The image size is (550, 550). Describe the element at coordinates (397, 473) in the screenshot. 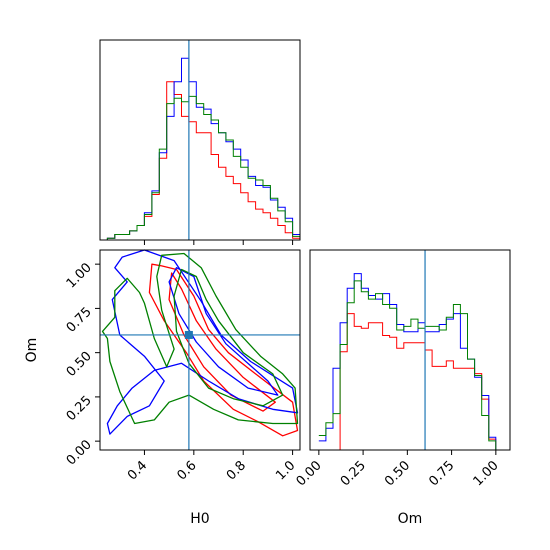

I see `om-x-tick-label: 0.50` at that location.